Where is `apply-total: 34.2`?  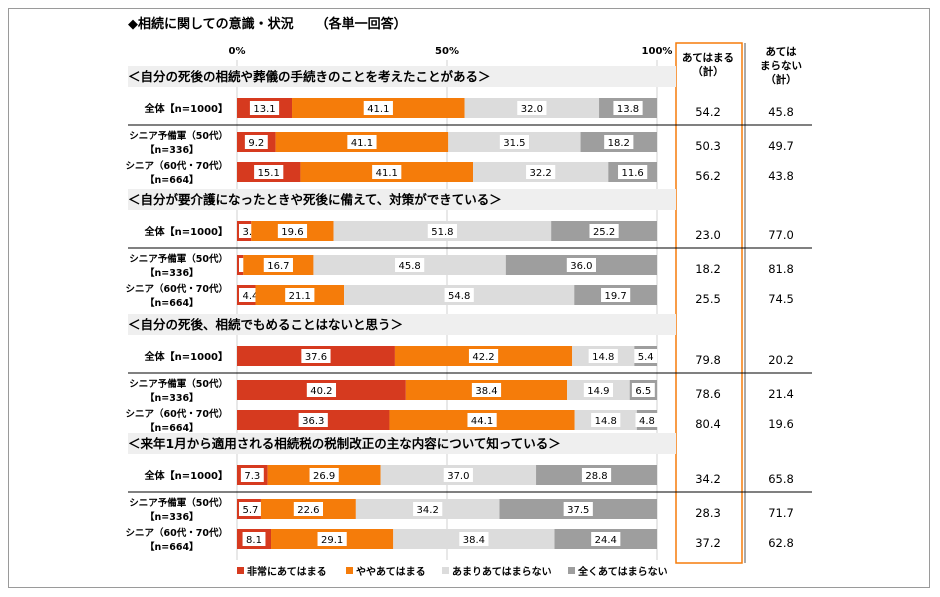
apply-total: 34.2 is located at coordinates (708, 479).